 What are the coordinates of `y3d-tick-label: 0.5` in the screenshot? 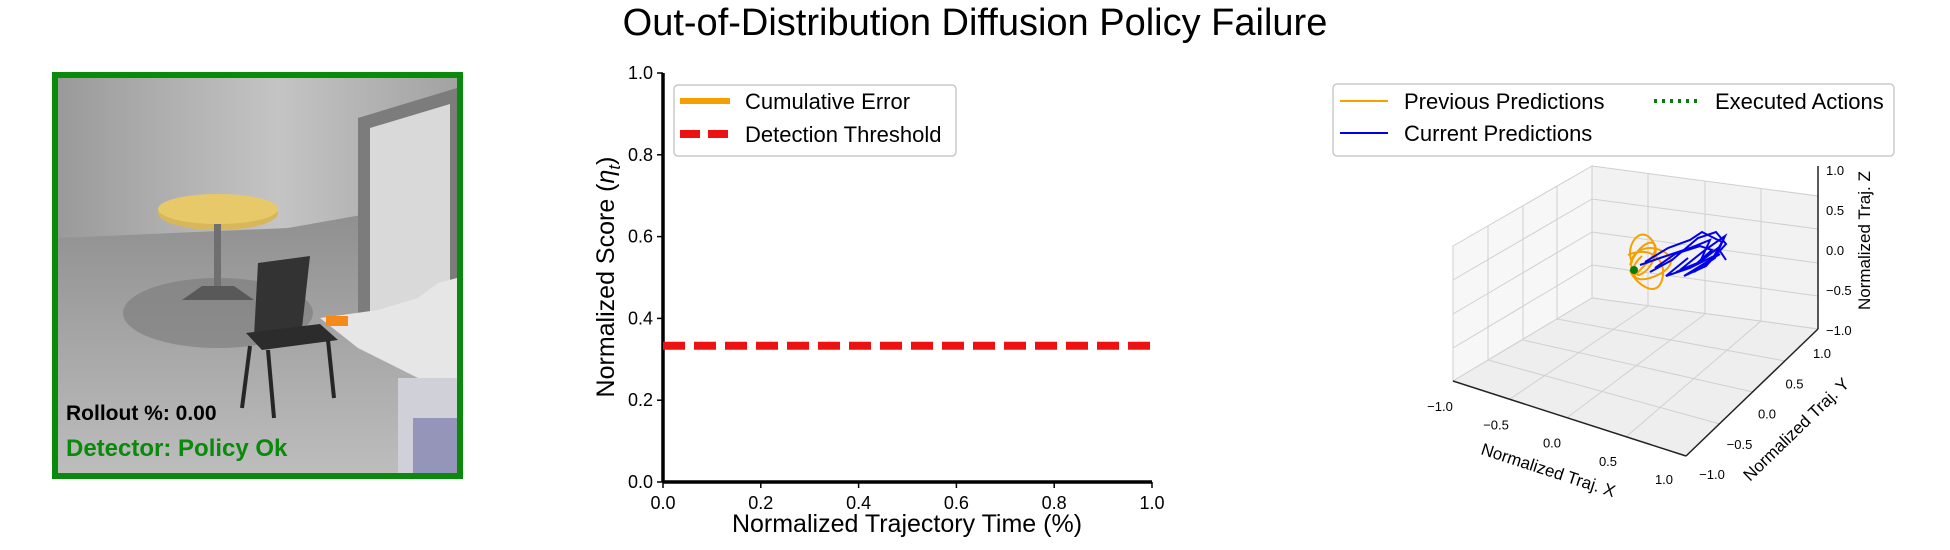 It's located at (1794, 383).